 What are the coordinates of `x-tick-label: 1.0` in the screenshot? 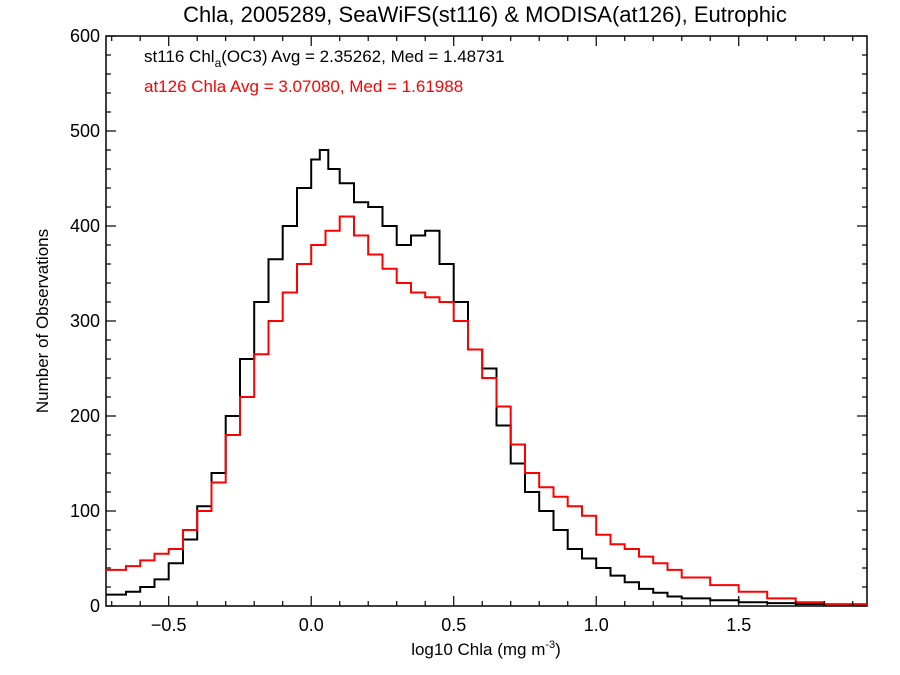 It's located at (596, 625).